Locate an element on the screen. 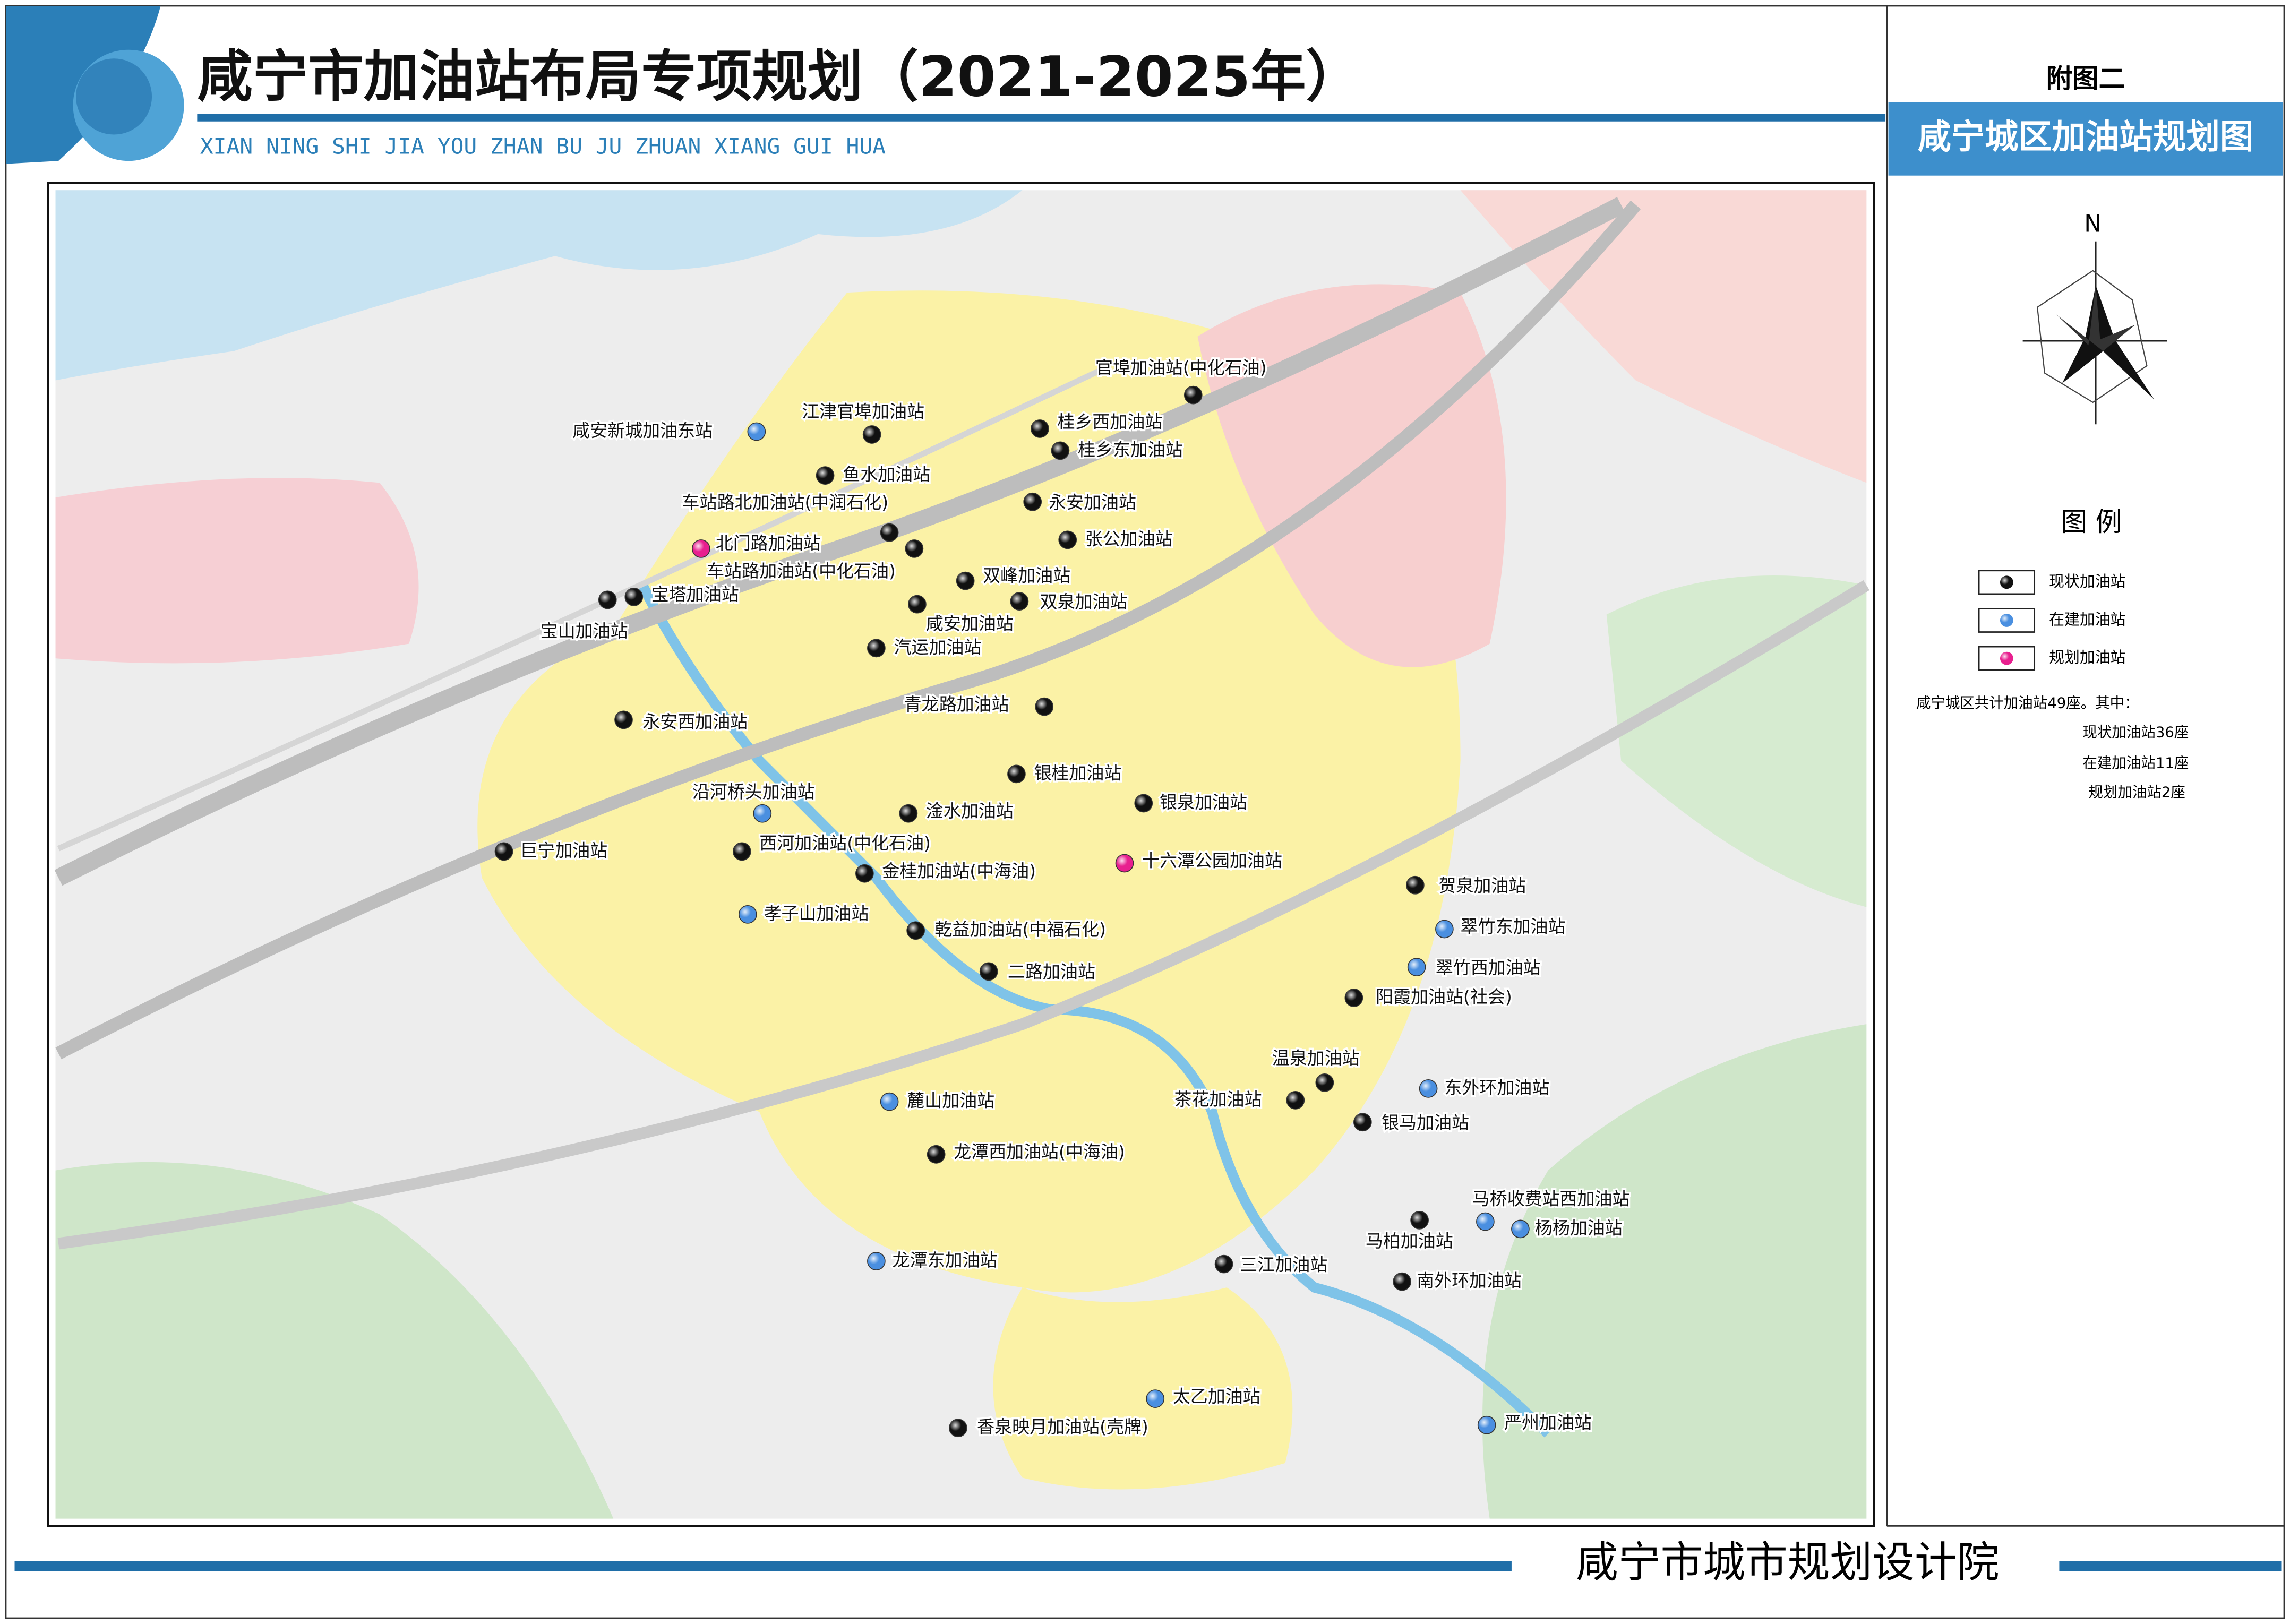  summary-line: 规划加油站2座 is located at coordinates (2136, 792).